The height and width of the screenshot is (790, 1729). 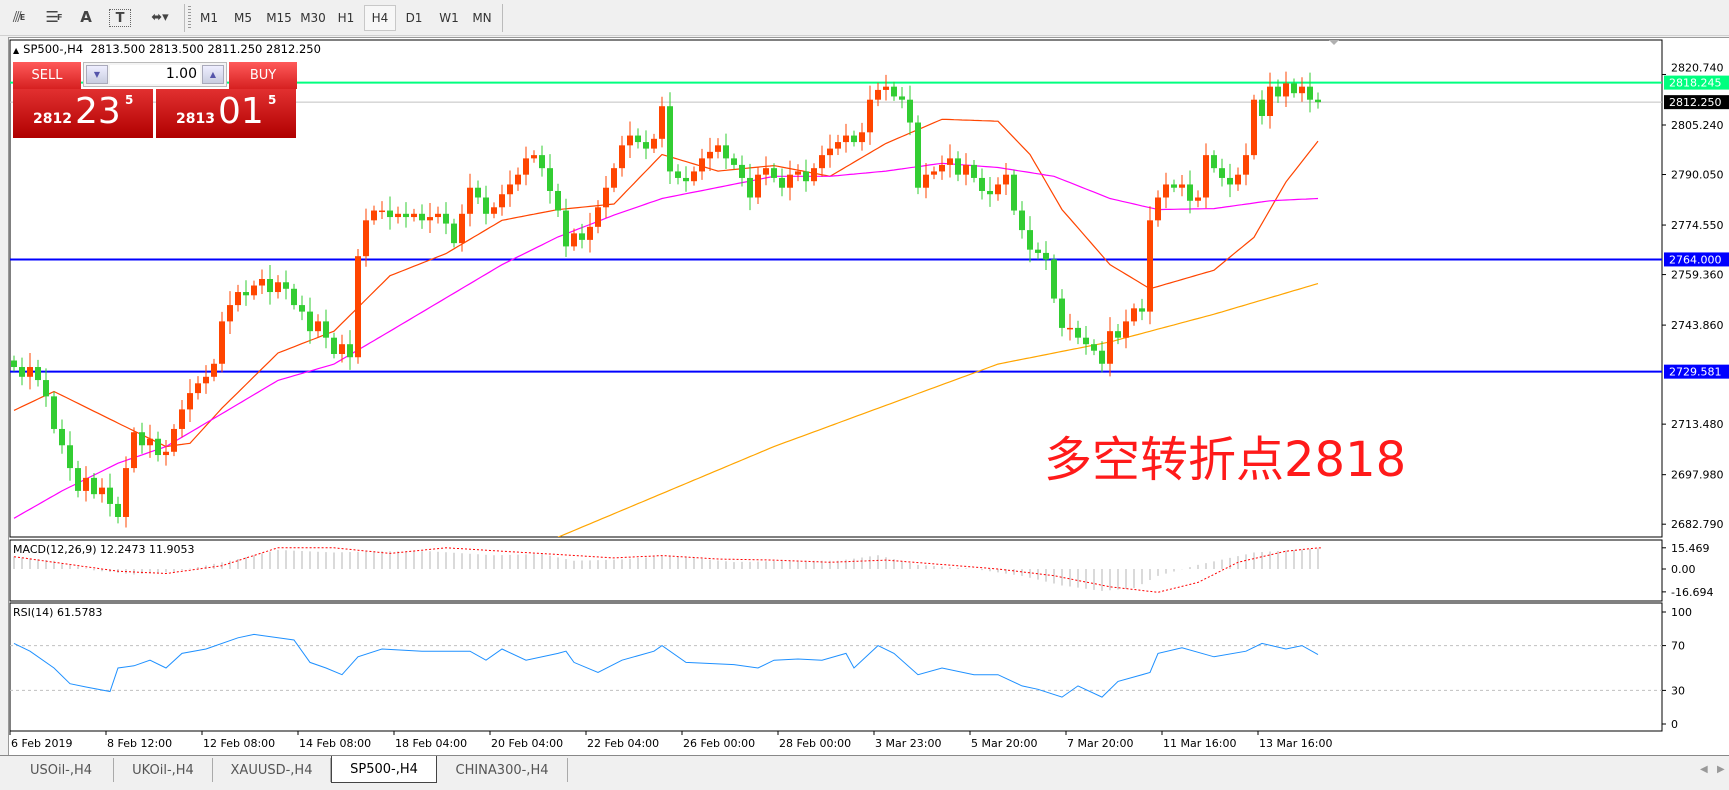 I want to click on price-axis-label: 2682.790, so click(x=1697, y=524).